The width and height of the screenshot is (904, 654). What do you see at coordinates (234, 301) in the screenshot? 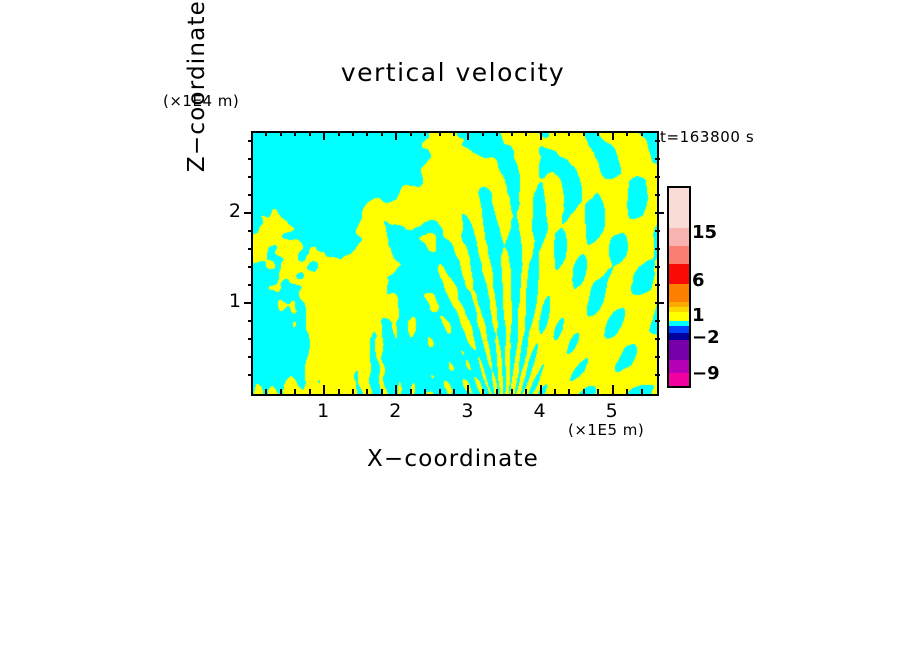
I see `y-axis-tick-label: 1` at bounding box center [234, 301].